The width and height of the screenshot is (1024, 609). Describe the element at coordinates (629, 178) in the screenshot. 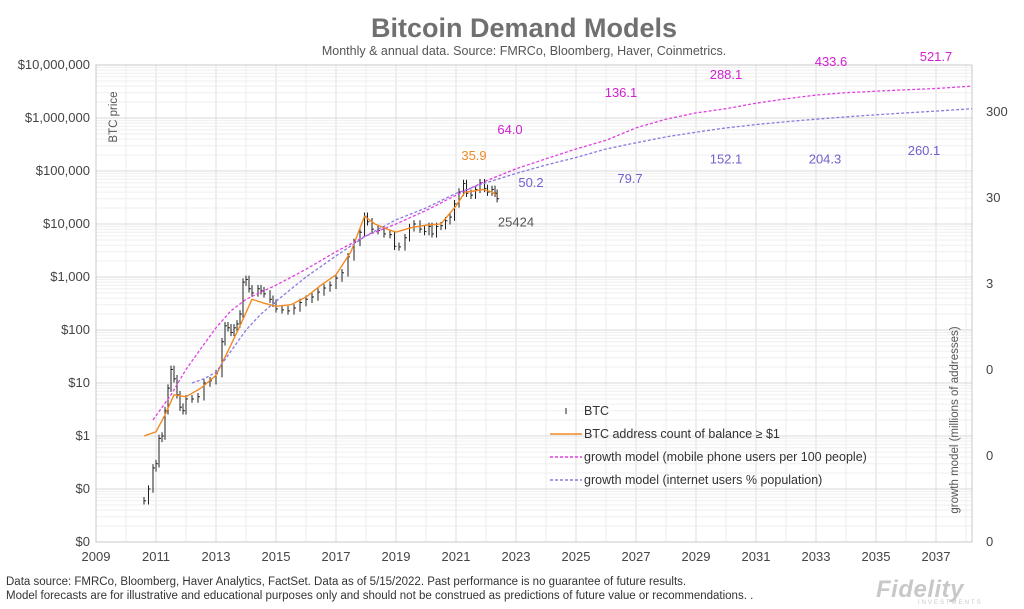

I see `annotation-label: 79.7` at that location.